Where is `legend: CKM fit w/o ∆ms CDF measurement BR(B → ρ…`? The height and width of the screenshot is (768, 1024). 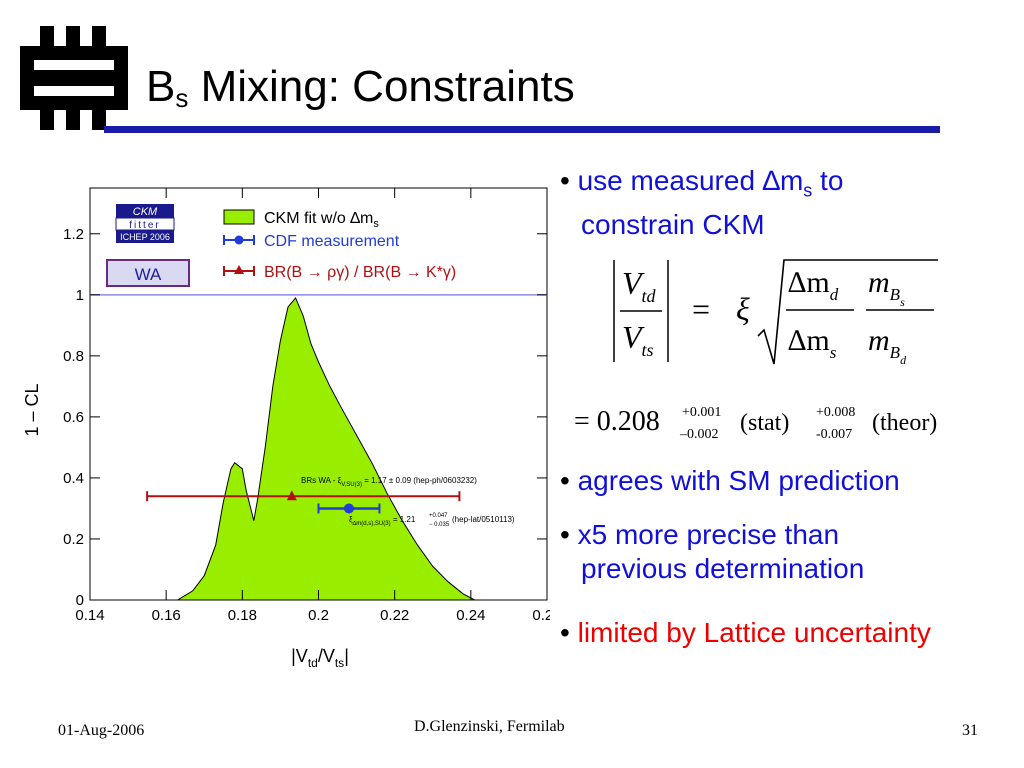 legend: CKM fit w/o ∆ms CDF measurement BR(B → ρ… is located at coordinates (339, 245).